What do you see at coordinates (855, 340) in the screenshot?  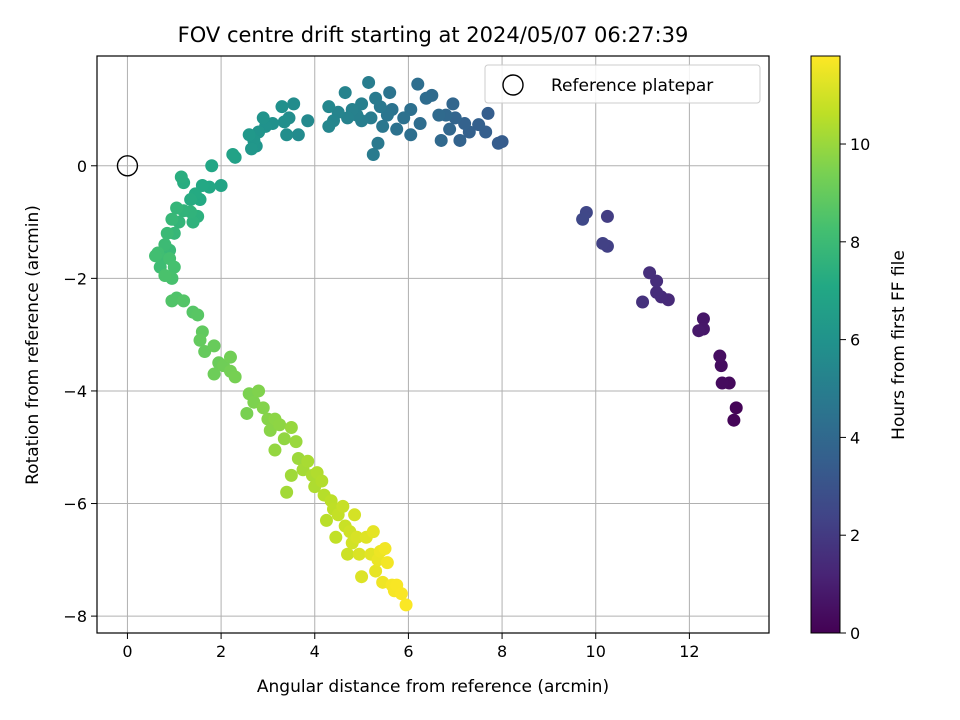 I see `colorbar-tick-label: 6` at bounding box center [855, 340].